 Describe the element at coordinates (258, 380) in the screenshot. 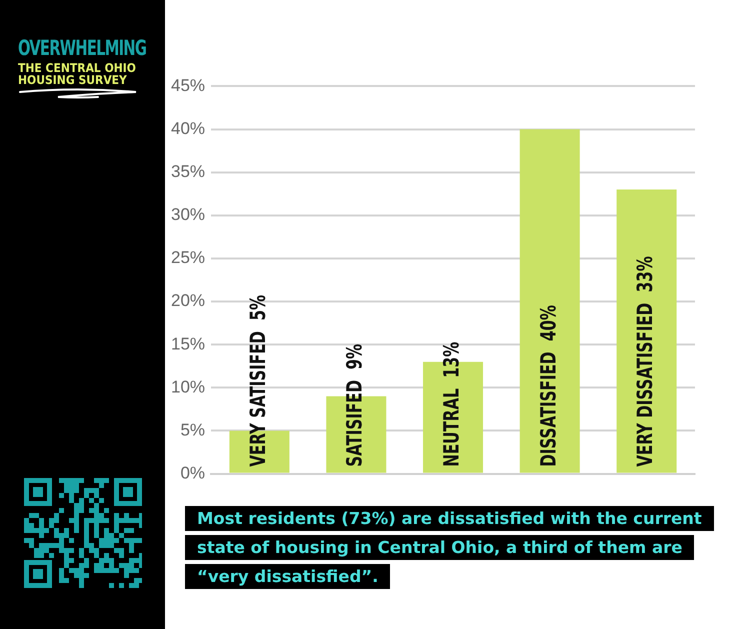

I see `category-label: VERY SATISIFED 5%` at that location.